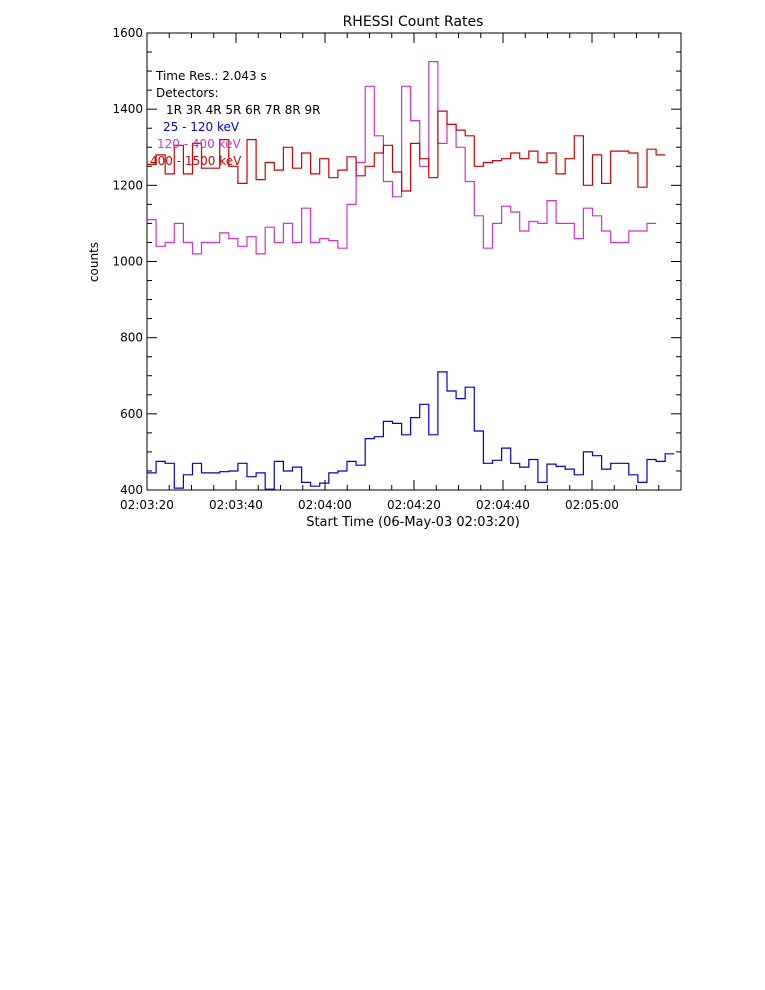 This screenshot has width=765, height=990. Describe the element at coordinates (236, 505) in the screenshot. I see `x-tick-label: 02:03:40` at that location.